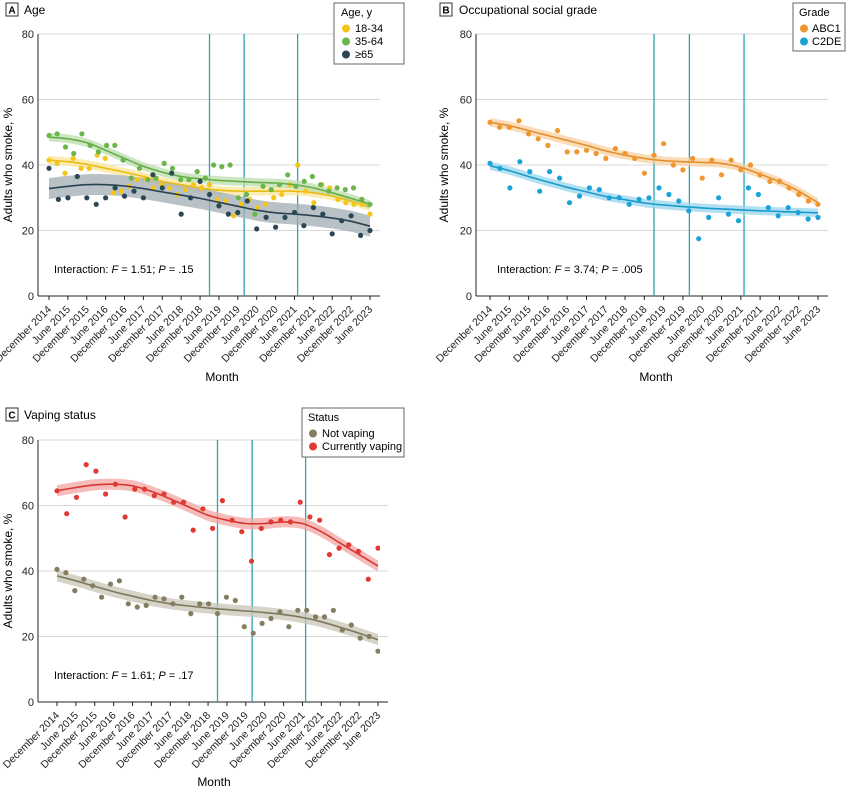 This screenshot has height=788, width=850. What do you see at coordinates (28, 572) in the screenshot?
I see `y-tick-label: 40` at bounding box center [28, 572].